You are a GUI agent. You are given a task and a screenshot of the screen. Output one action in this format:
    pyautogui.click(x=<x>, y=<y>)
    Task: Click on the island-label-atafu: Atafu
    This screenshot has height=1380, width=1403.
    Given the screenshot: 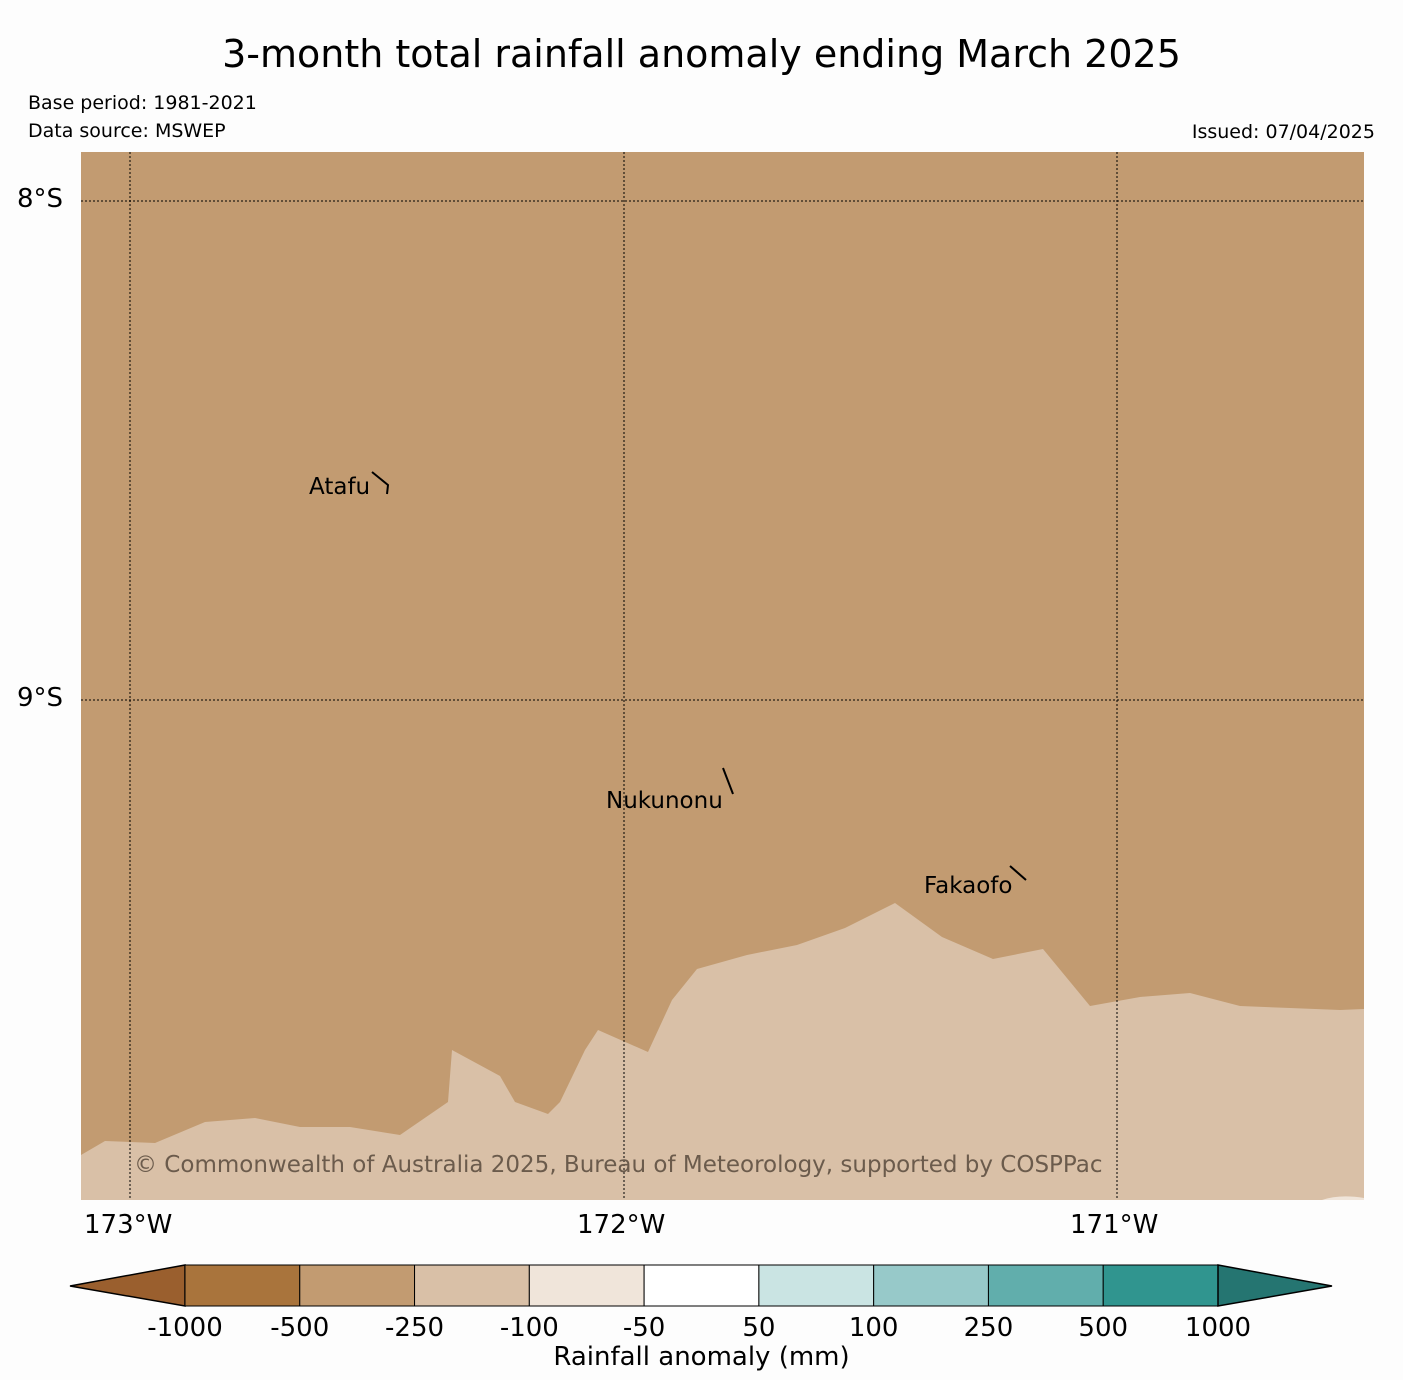 What is the action you would take?
    pyautogui.click(x=339, y=487)
    